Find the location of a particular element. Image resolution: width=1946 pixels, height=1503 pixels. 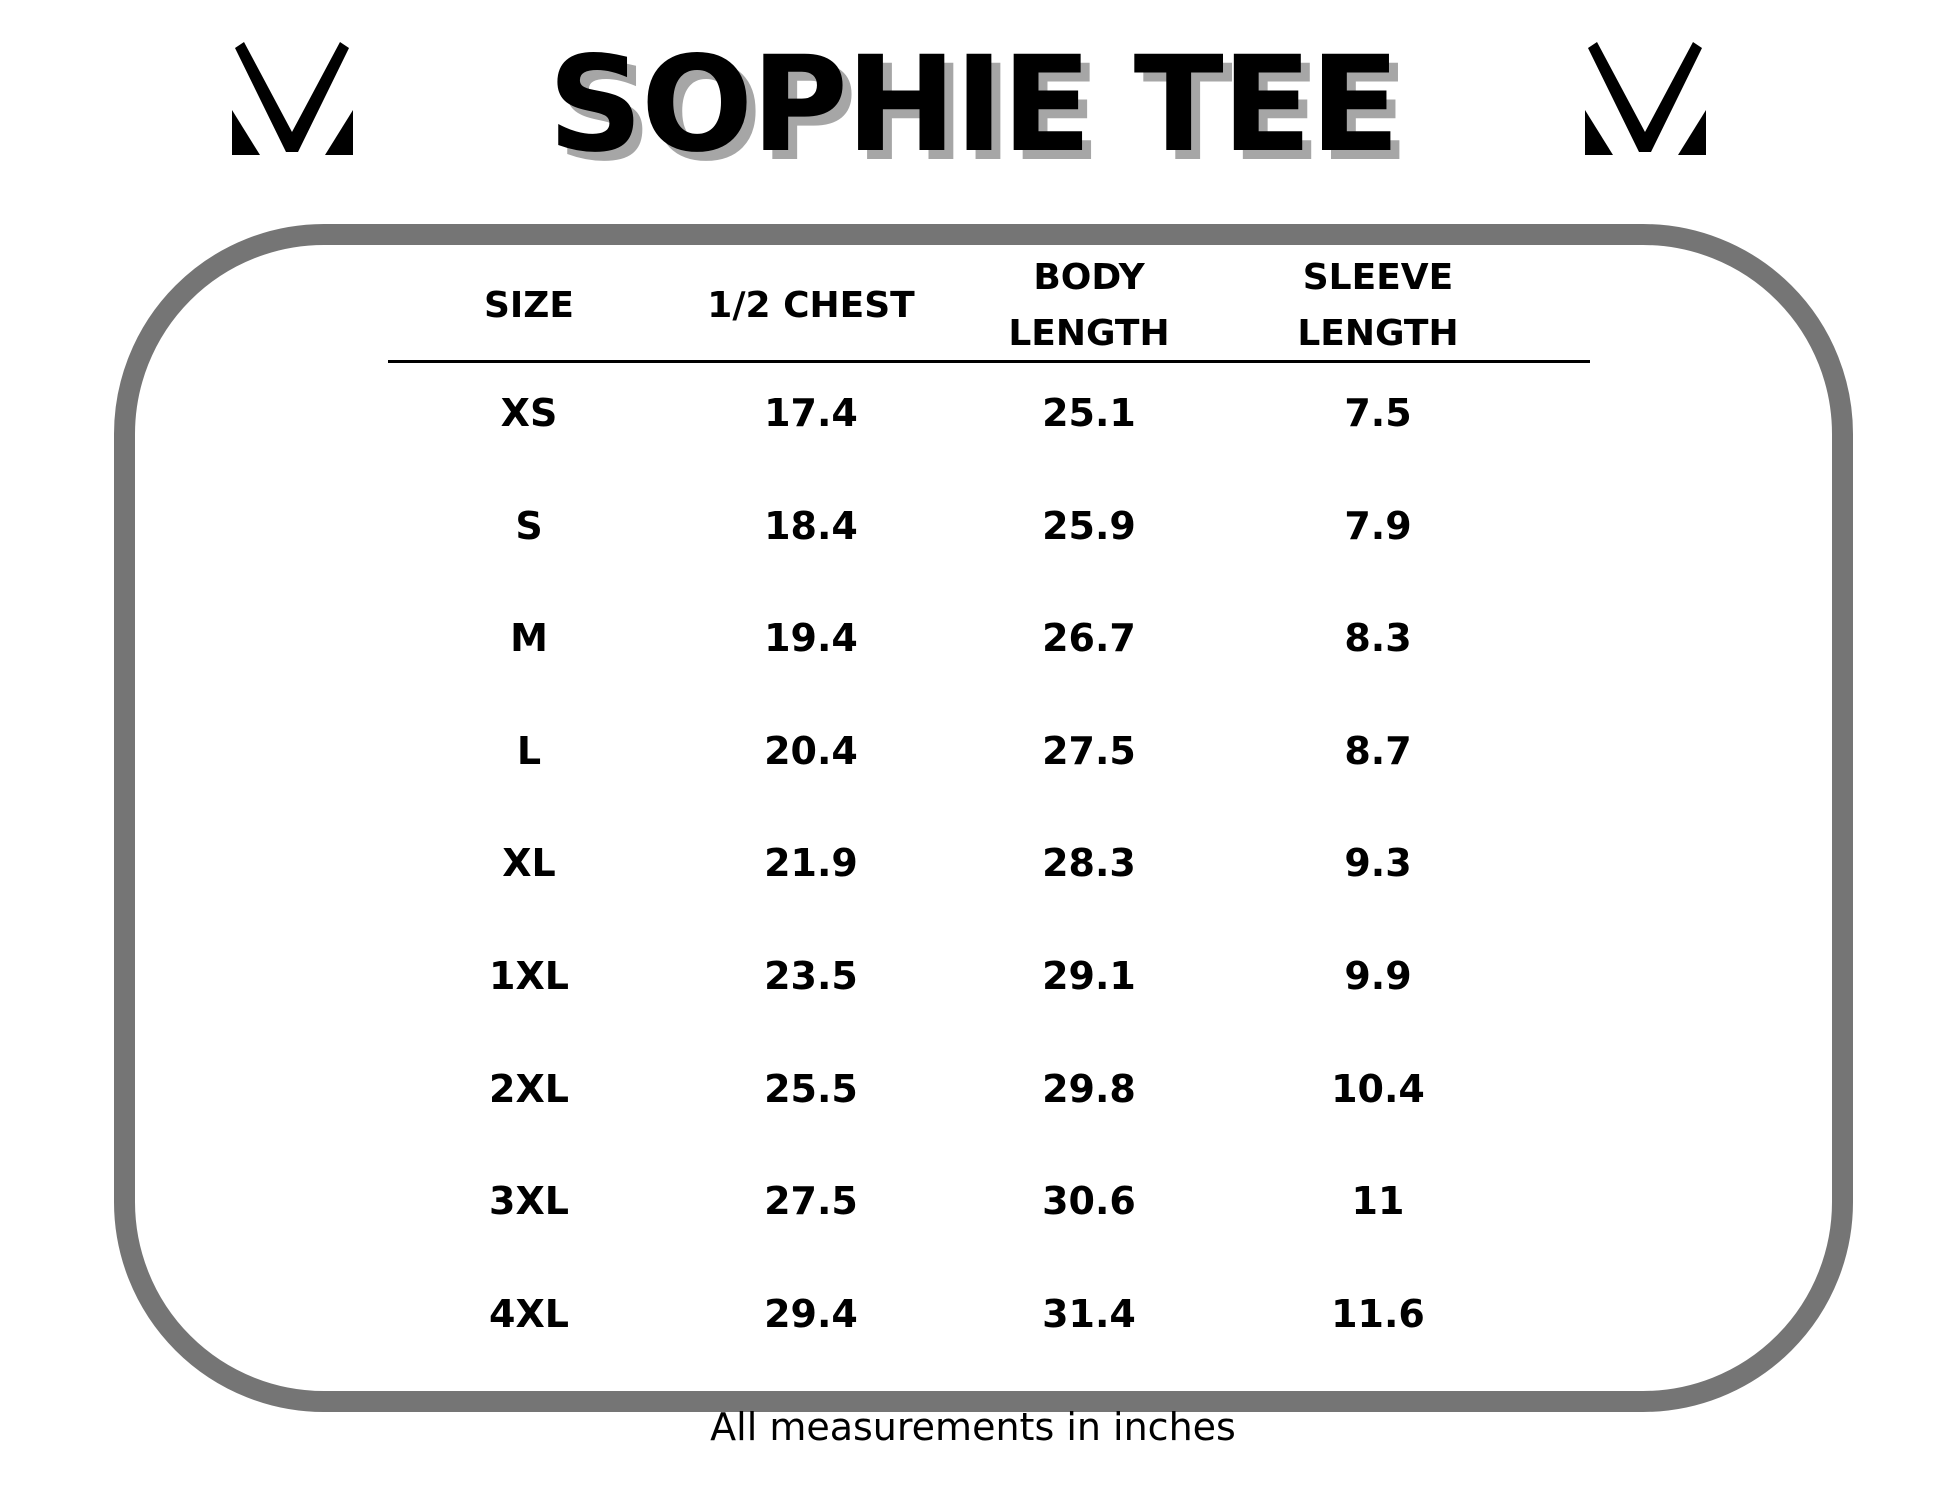

measurement-cell: 21.9 is located at coordinates (811, 863).